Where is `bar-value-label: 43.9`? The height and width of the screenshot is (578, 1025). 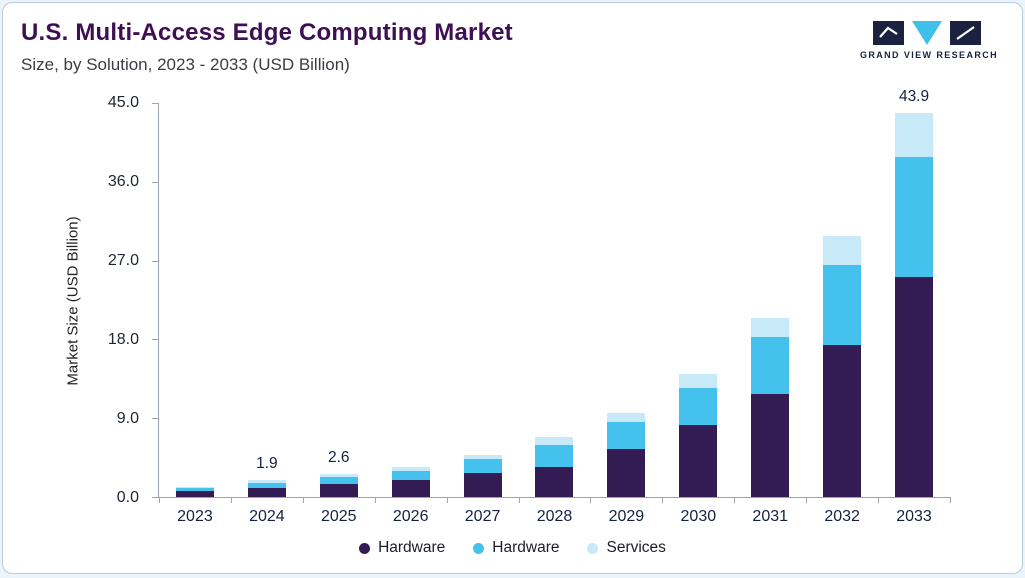 bar-value-label: 43.9 is located at coordinates (914, 96).